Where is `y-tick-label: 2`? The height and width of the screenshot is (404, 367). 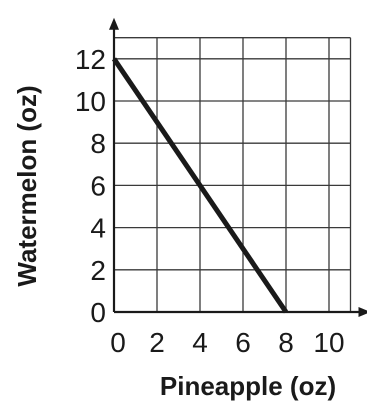 y-tick-label: 2 is located at coordinates (98, 270).